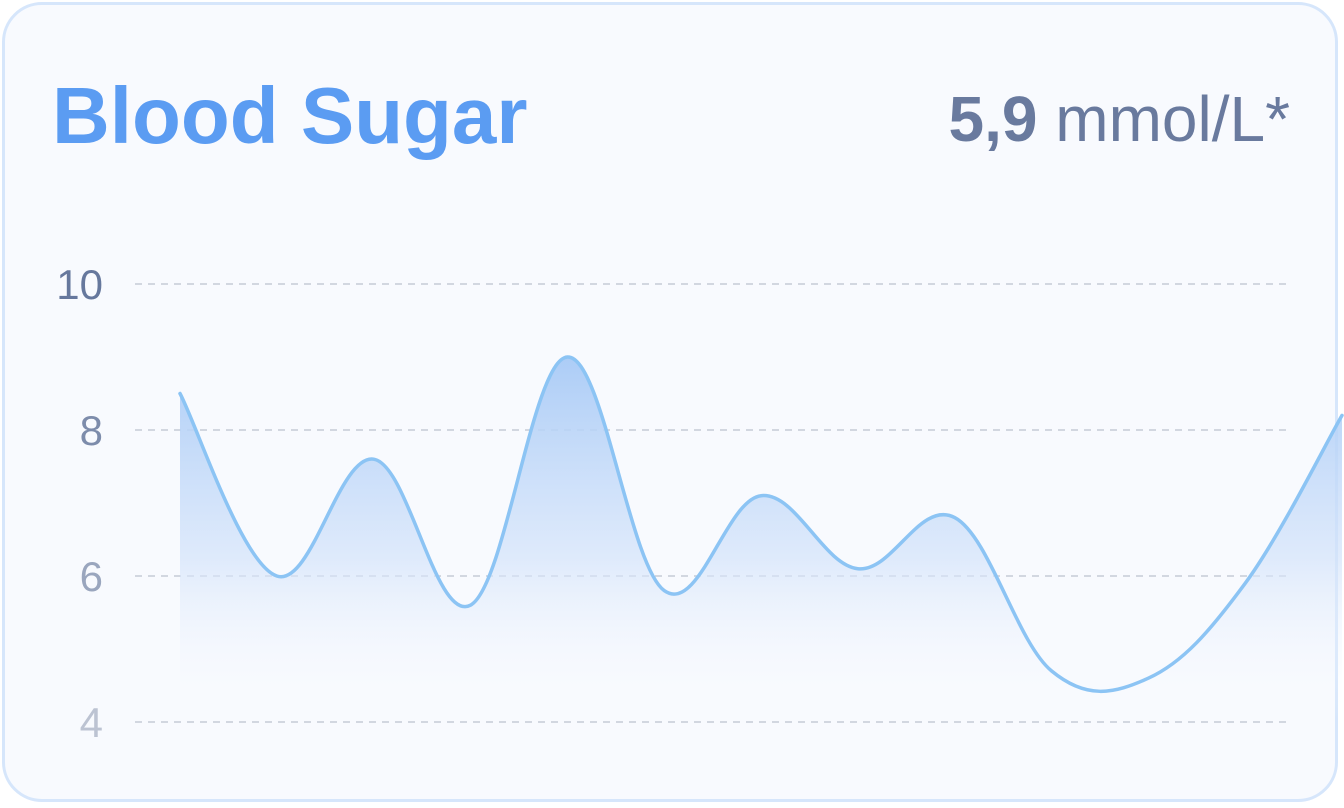 Image resolution: width=1344 pixels, height=808 pixels. I want to click on y-axis-ticks: 10 8 6 4, so click(79, 503).